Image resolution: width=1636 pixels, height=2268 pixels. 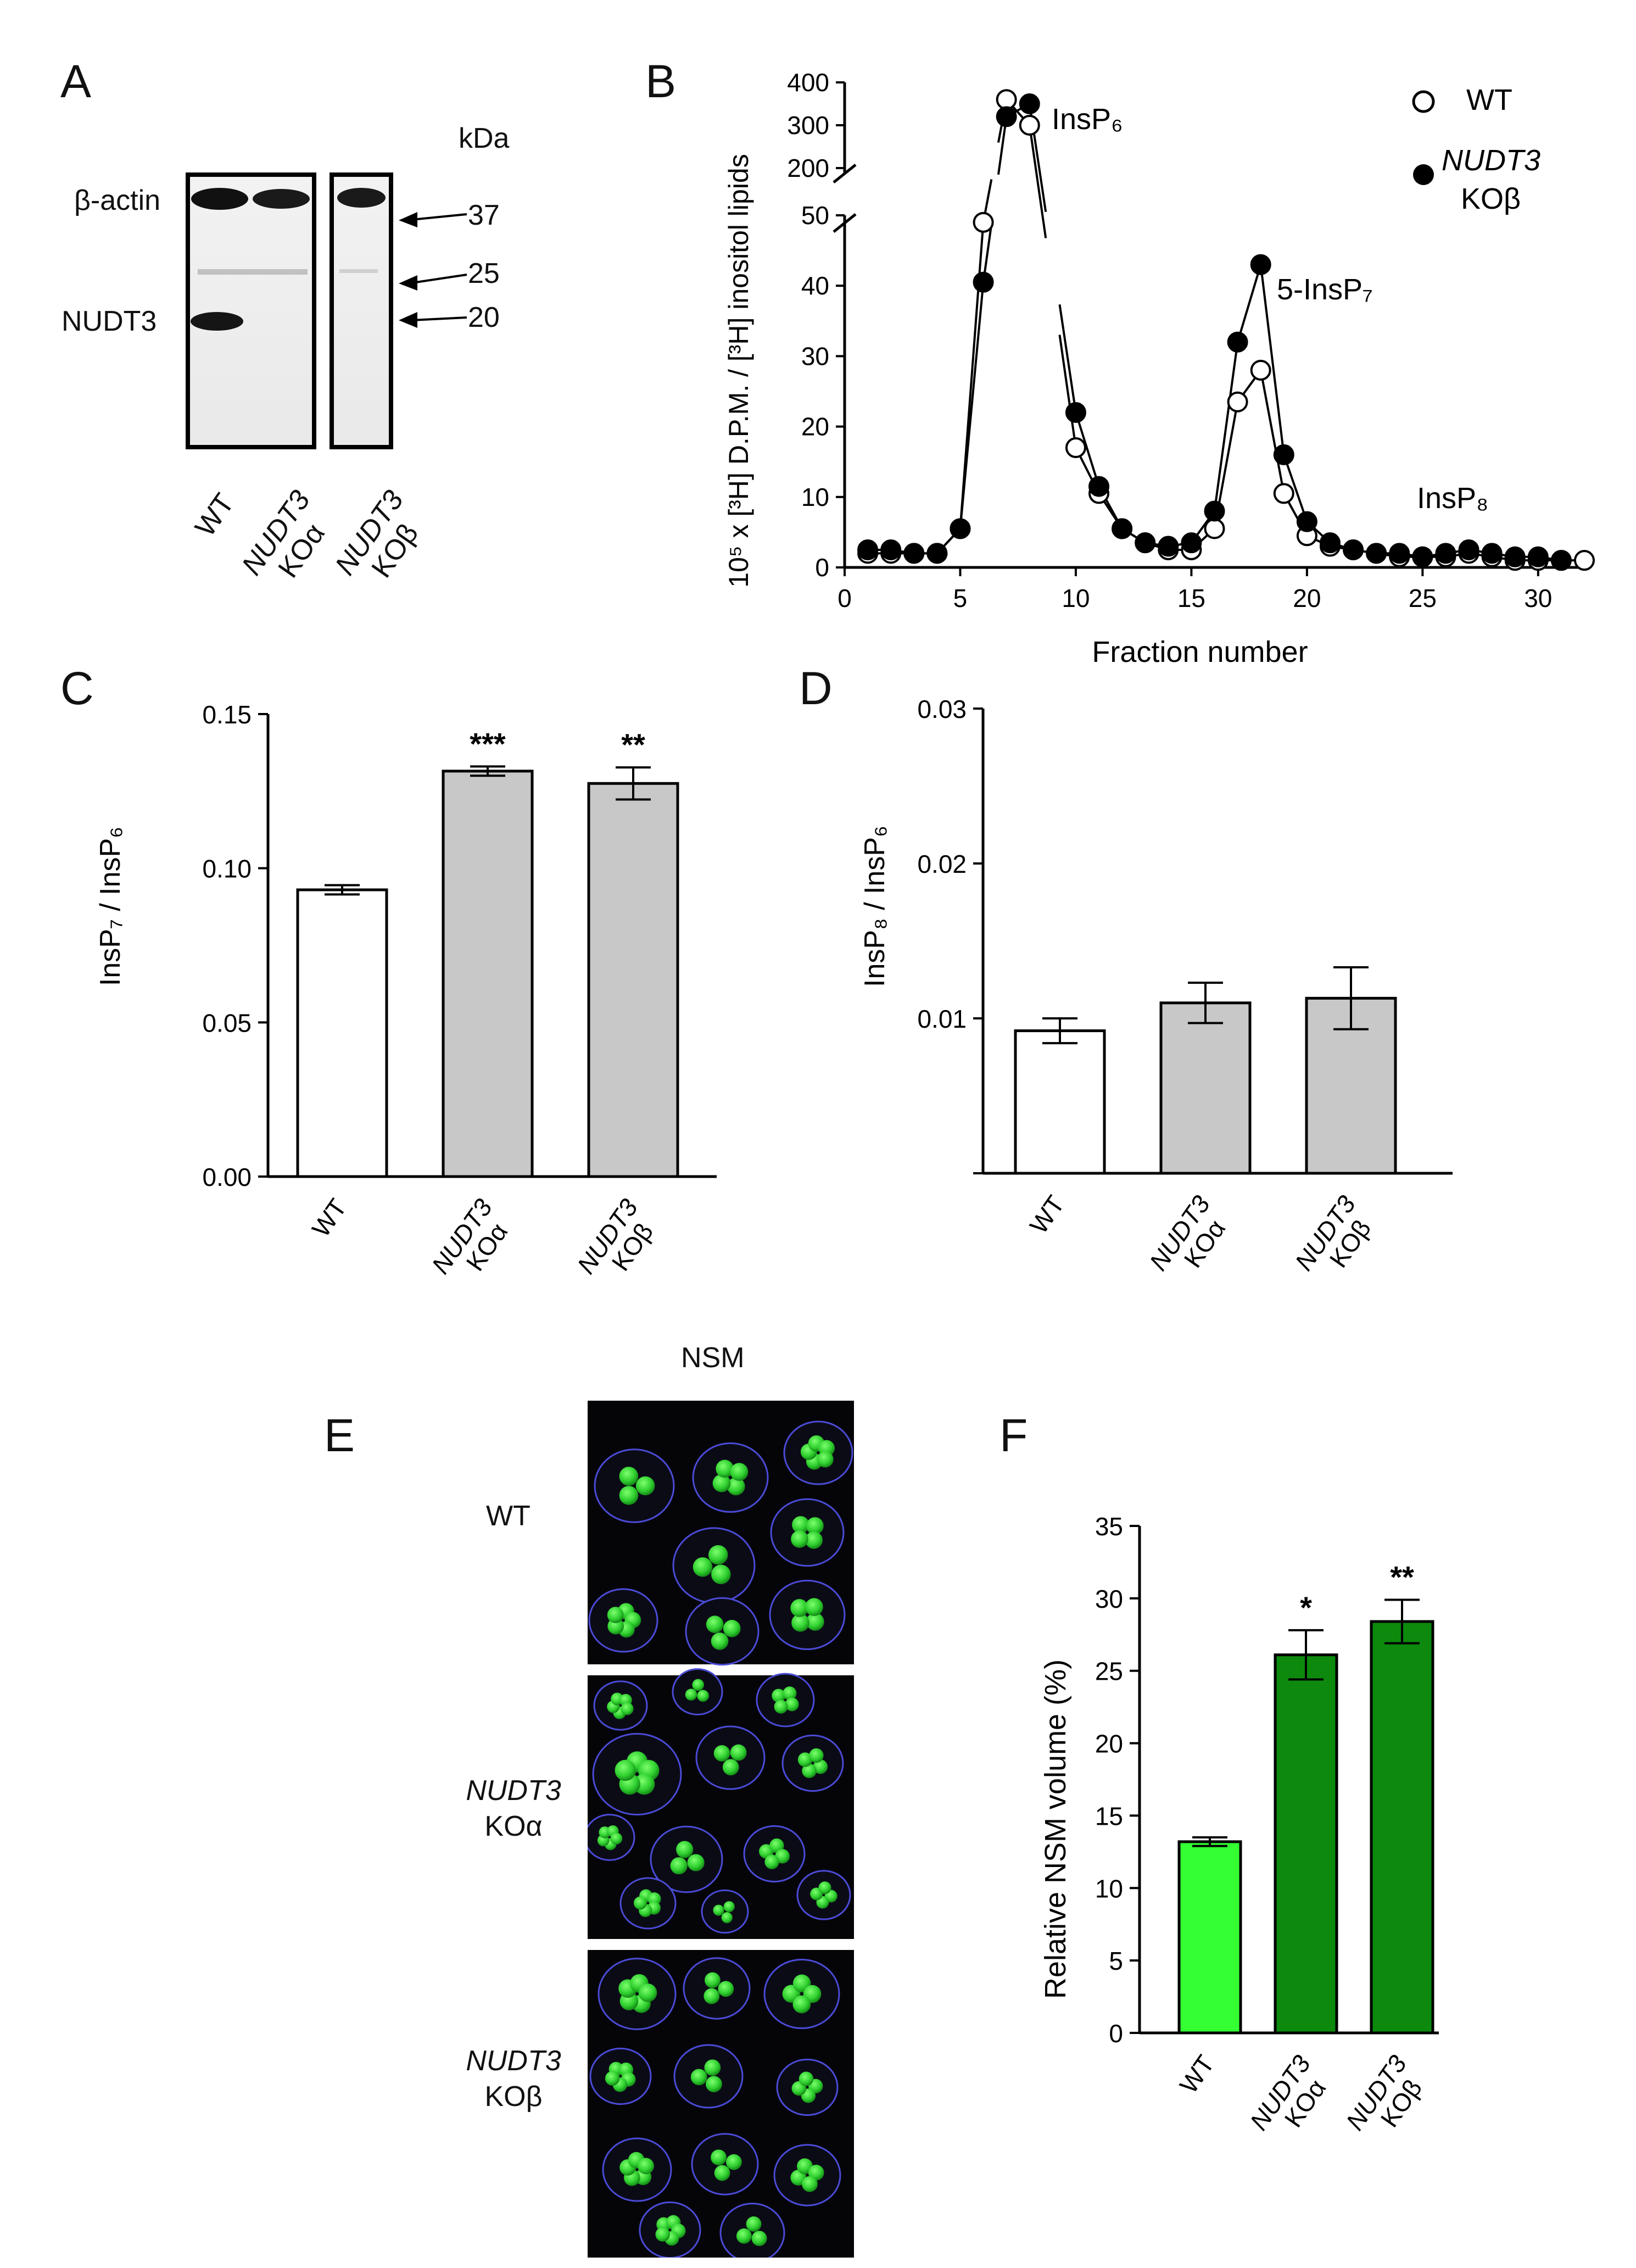 What do you see at coordinates (738, 370) in the screenshot?
I see `b-ylabel: 10⁵ x [³H] D.P.M. / [³H] inositol lipids` at bounding box center [738, 370].